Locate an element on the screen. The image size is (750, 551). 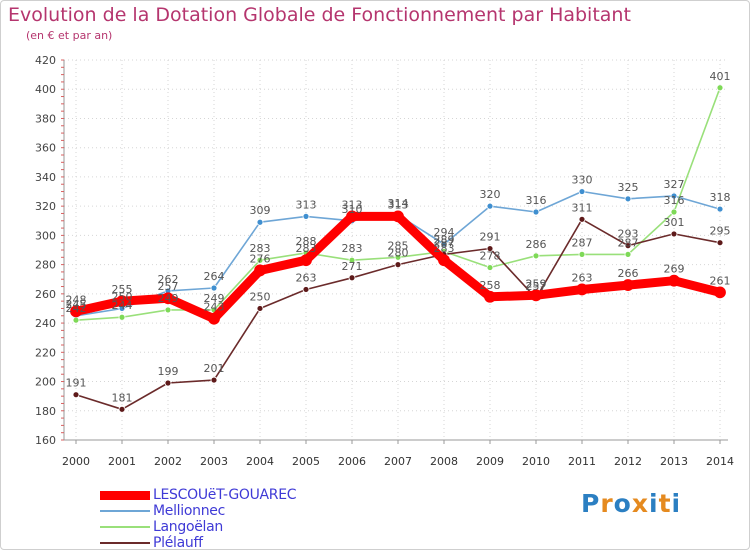
data-label-LESCOUëT-GOUAREC: 266 is located at coordinates (628, 273).